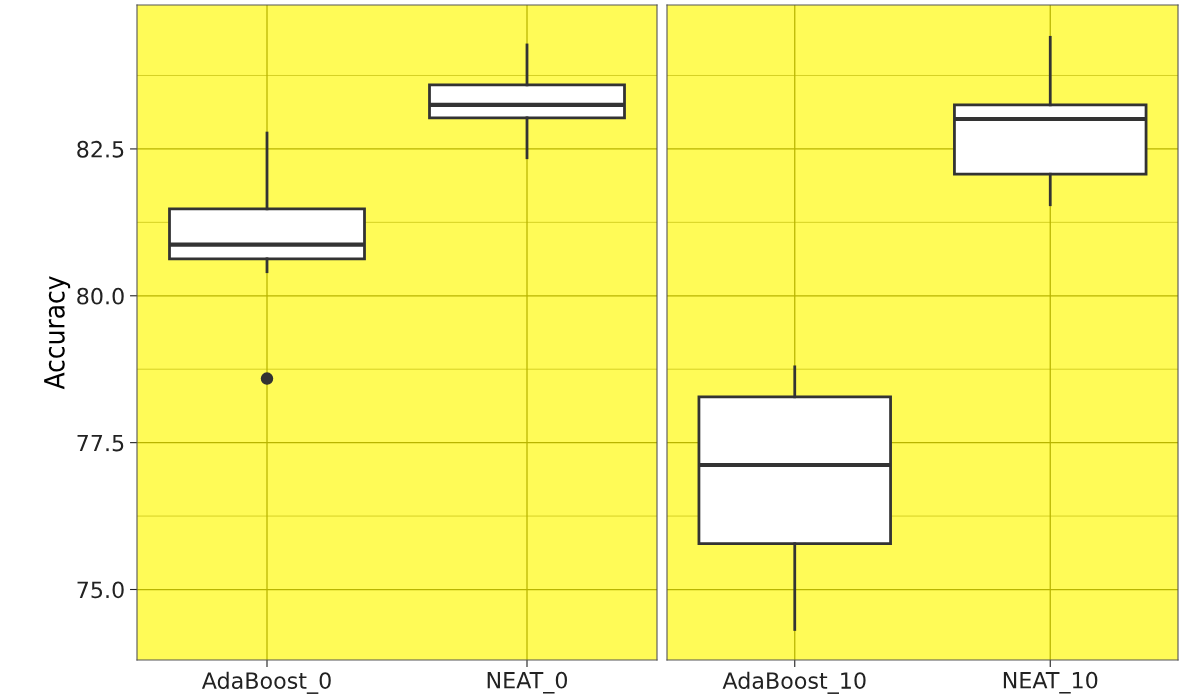  I want to click on y-tick-label: 82.5, so click(100, 149).